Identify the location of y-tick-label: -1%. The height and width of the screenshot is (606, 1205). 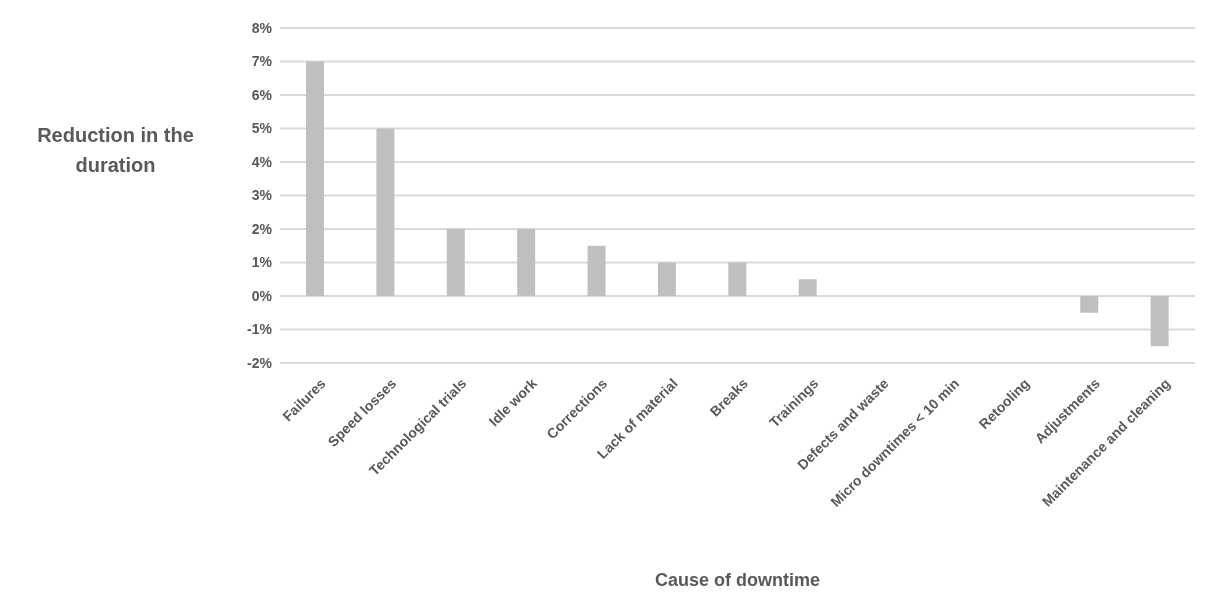
(260, 329).